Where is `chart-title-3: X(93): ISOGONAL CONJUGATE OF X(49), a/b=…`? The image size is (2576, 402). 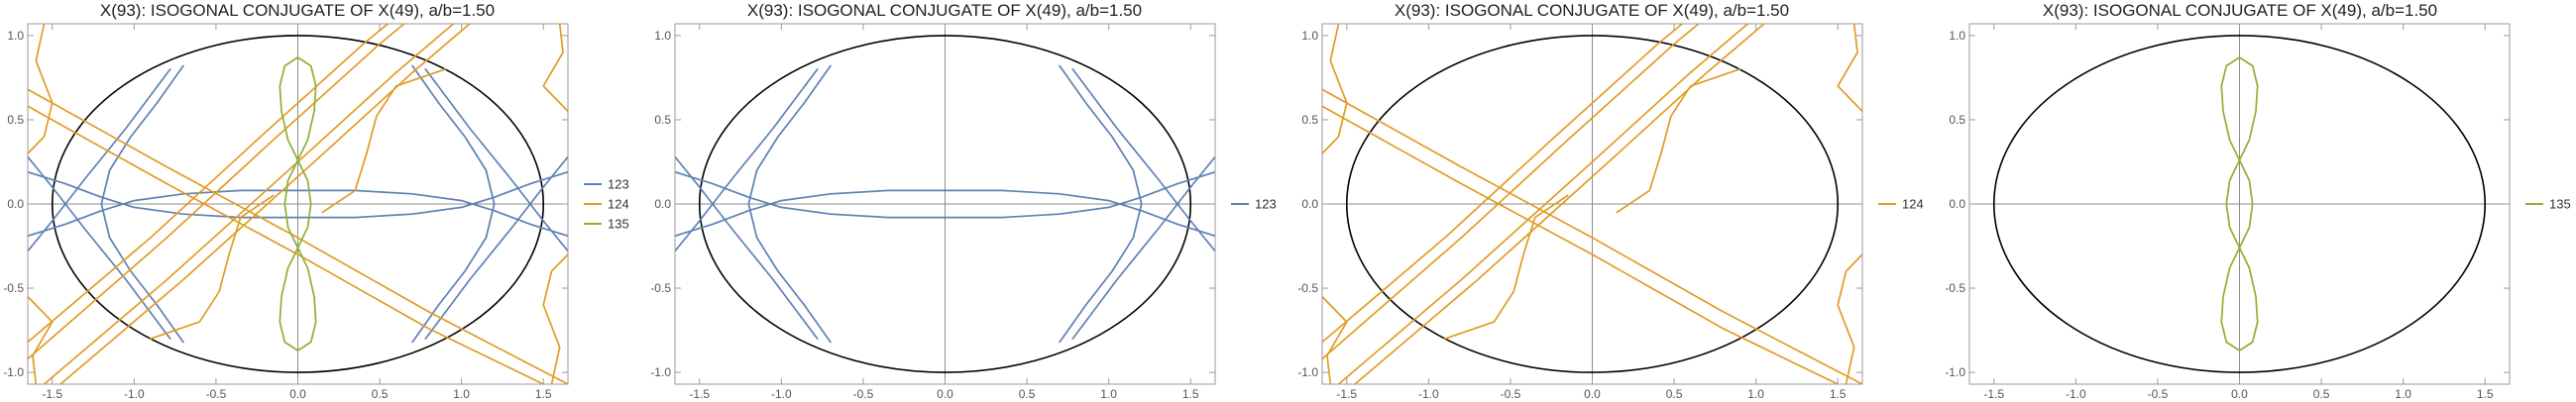
chart-title-3: X(93): ISOGONAL CONJUGATE OF X(49), a/b=… is located at coordinates (1592, 10).